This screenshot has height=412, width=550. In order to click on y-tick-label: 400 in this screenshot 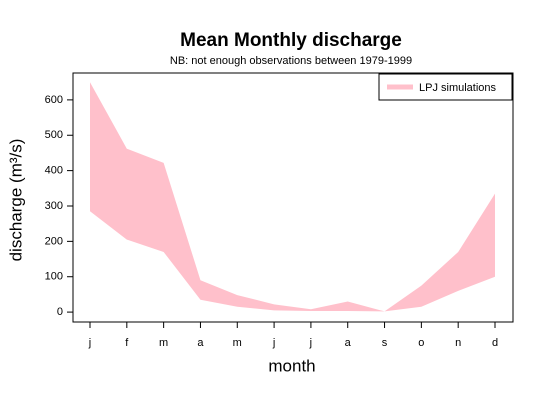, I will do `click(54, 171)`.